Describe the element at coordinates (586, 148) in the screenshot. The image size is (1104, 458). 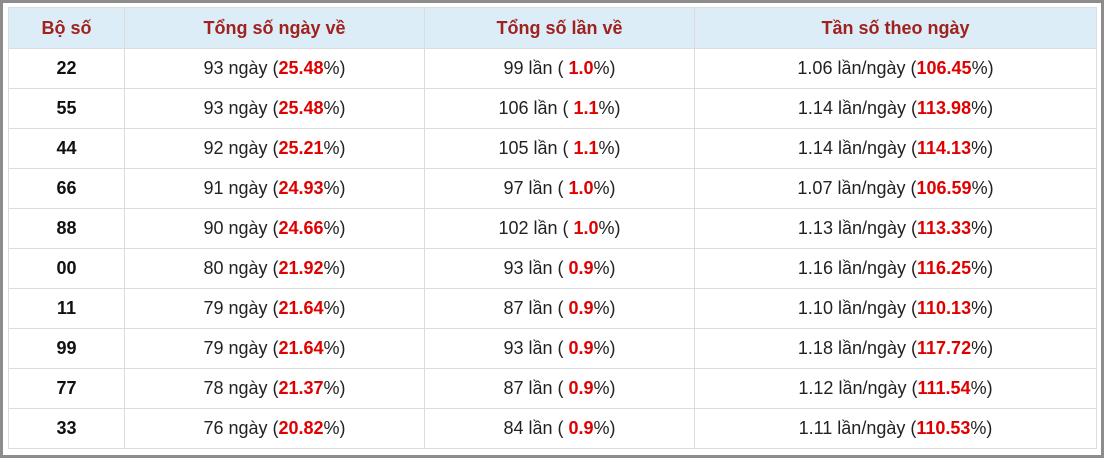
I see `stat-percent: 1.1` at that location.